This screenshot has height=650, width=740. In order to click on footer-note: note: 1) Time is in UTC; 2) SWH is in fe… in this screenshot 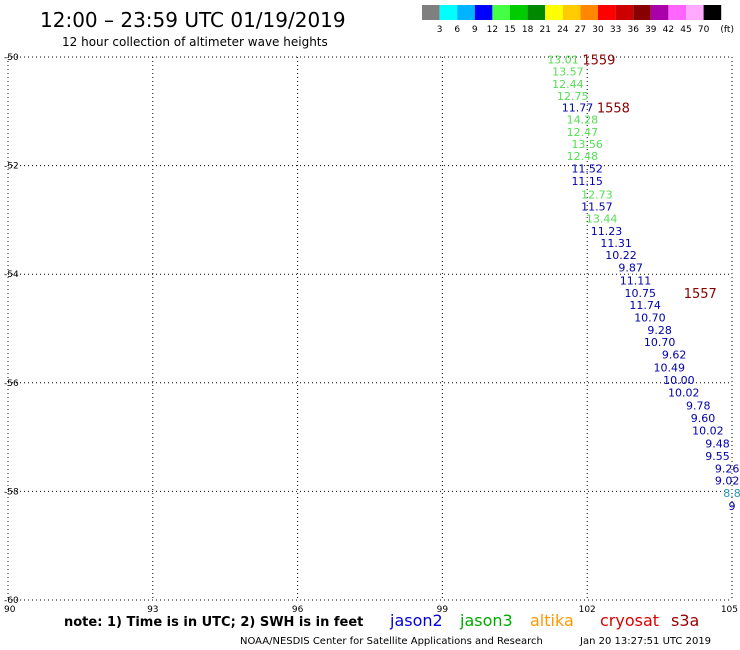, I will do `click(213, 622)`.